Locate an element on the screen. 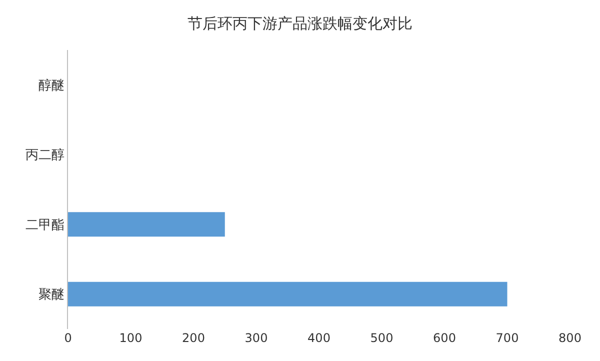 Image resolution: width=600 pixels, height=361 pixels. x-tick-label: 300 is located at coordinates (256, 338).